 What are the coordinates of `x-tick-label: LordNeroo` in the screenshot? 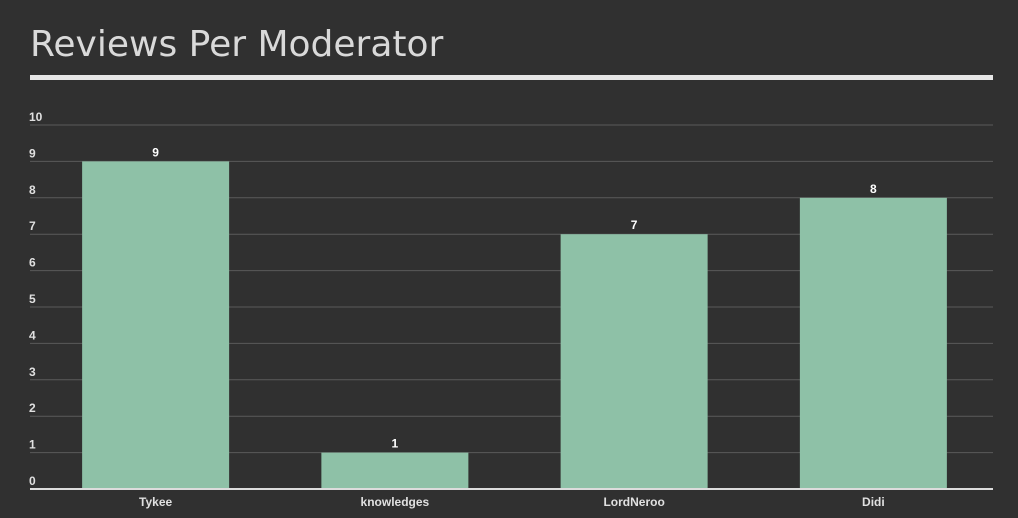 It's located at (633, 502).